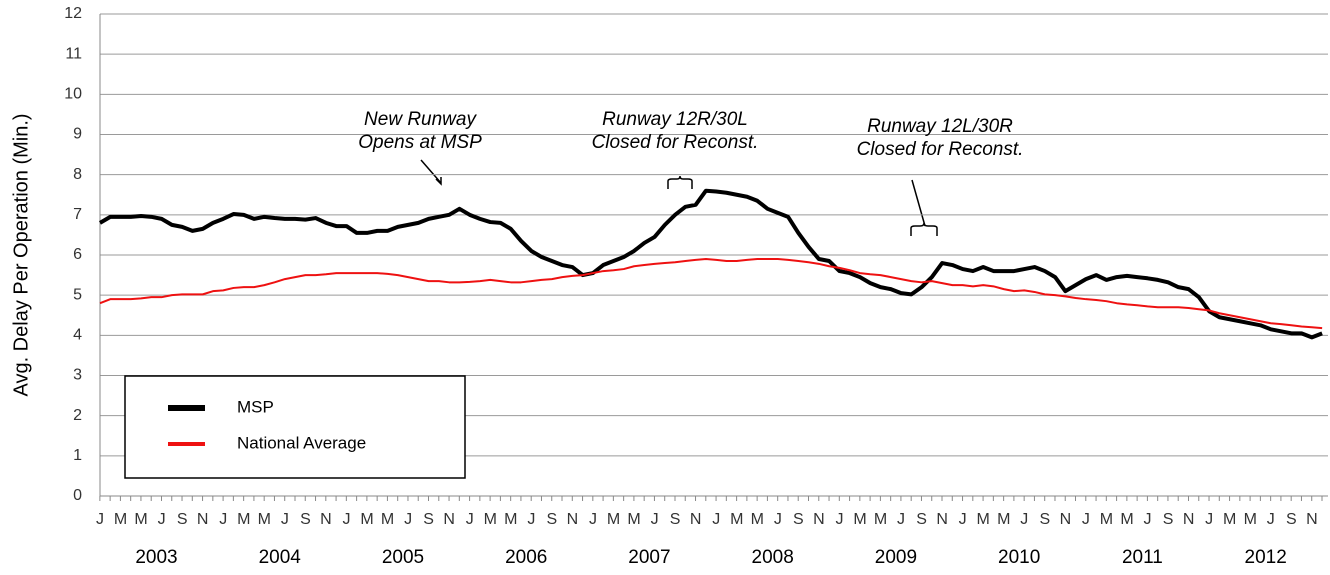  Describe the element at coordinates (403, 557) in the screenshot. I see `year-label: 2005` at that location.